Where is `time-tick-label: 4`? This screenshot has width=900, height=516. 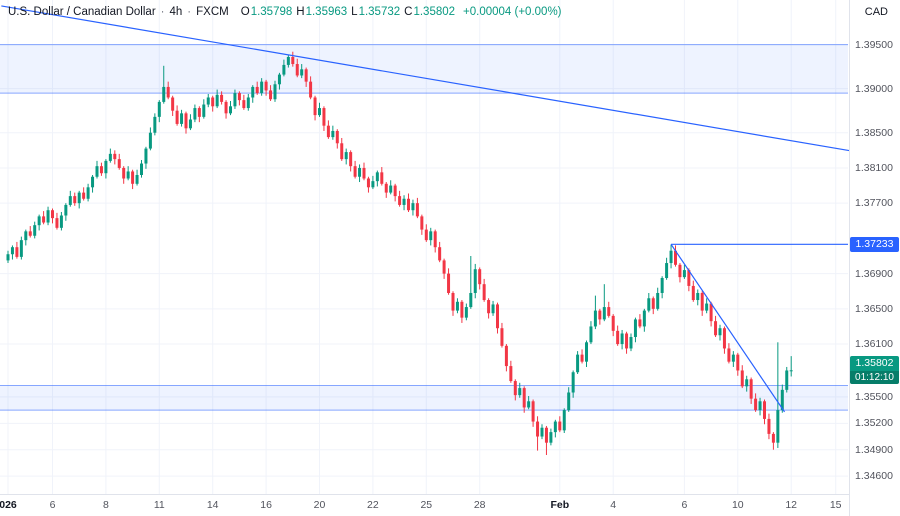
time-tick-label: 4 is located at coordinates (613, 505).